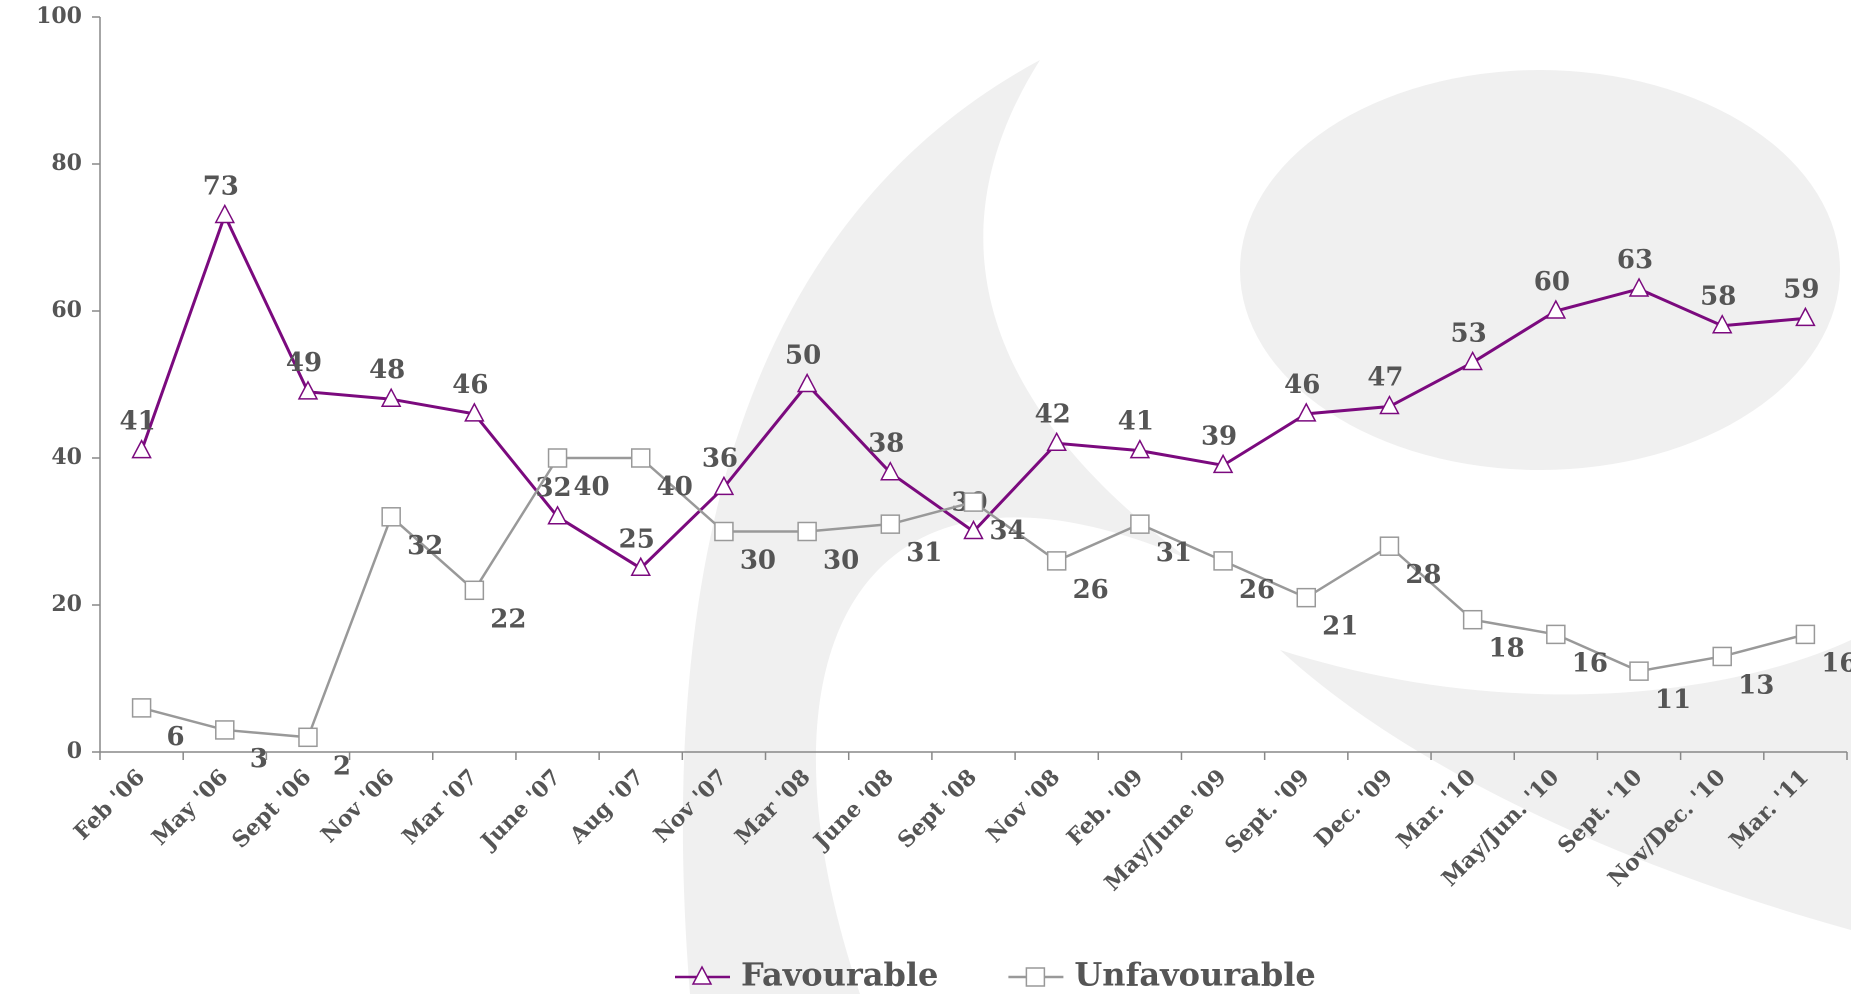 The image size is (1851, 994). Describe the element at coordinates (1718, 297) in the screenshot. I see `data-label: 58` at that location.